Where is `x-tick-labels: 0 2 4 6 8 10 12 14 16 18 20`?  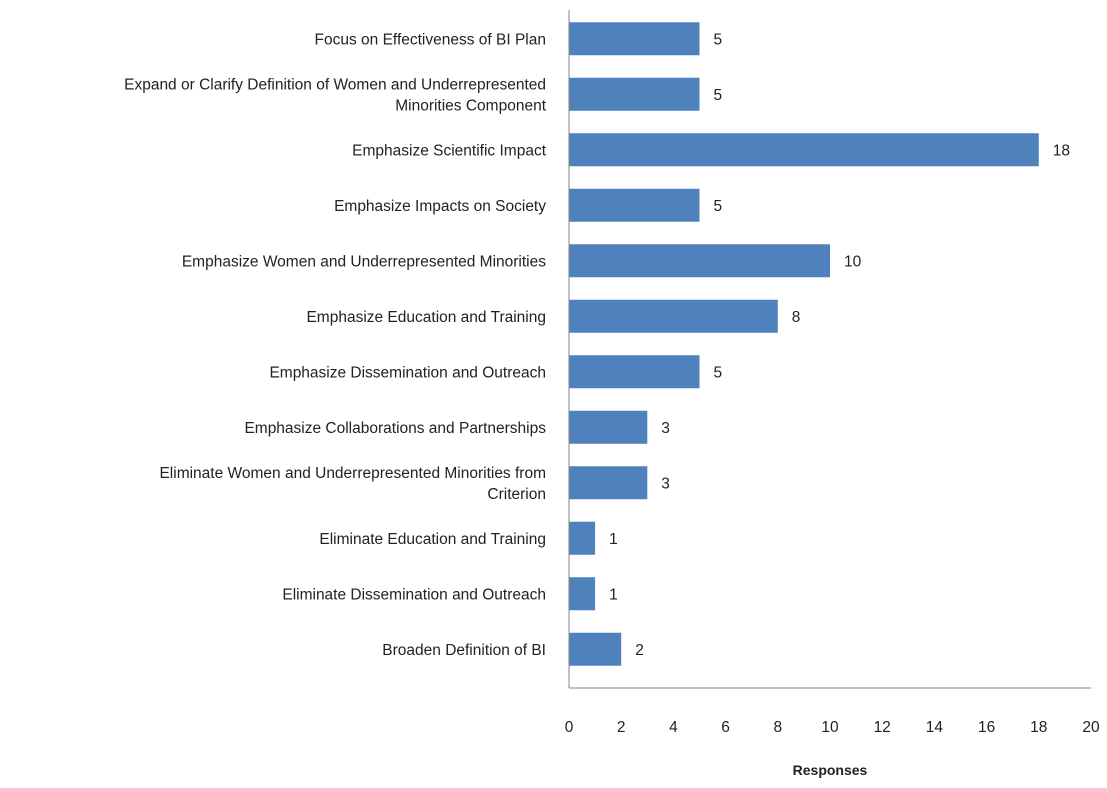 x-tick-labels: 0 2 4 6 8 10 12 14 16 18 20 is located at coordinates (832, 727).